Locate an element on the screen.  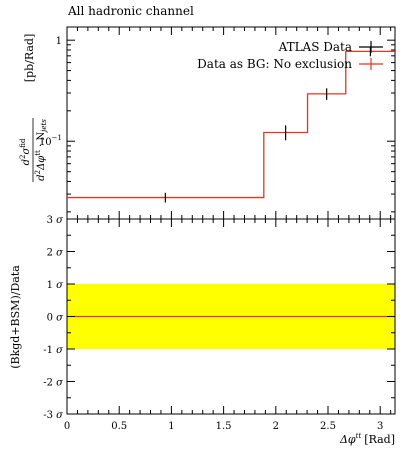
upper-y-label: [pb/Rad] d2σfid d2Δφtt · Njets is located at coordinates (33, 108).